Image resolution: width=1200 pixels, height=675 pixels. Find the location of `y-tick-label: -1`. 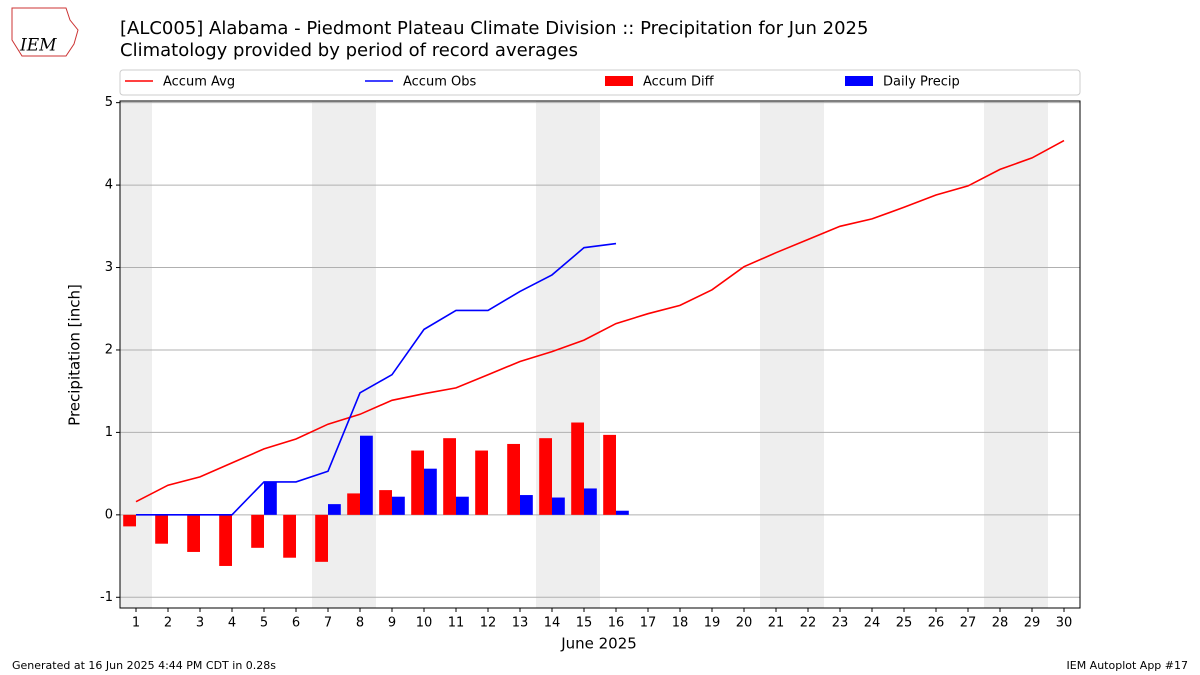

y-tick-label: -1 is located at coordinates (106, 597).